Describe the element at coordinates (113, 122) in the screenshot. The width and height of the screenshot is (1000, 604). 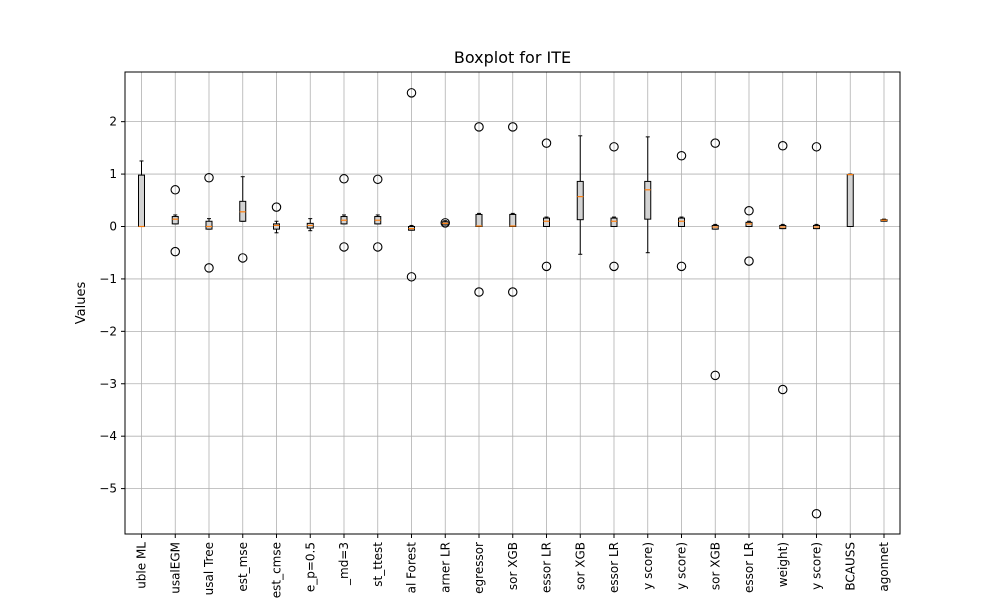
I see `y-tick-label: 2` at that location.